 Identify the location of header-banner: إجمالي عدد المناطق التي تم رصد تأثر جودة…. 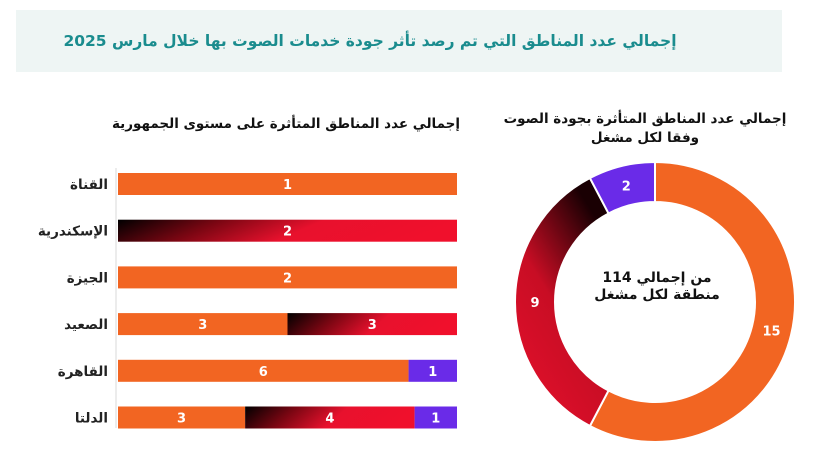
(399, 41).